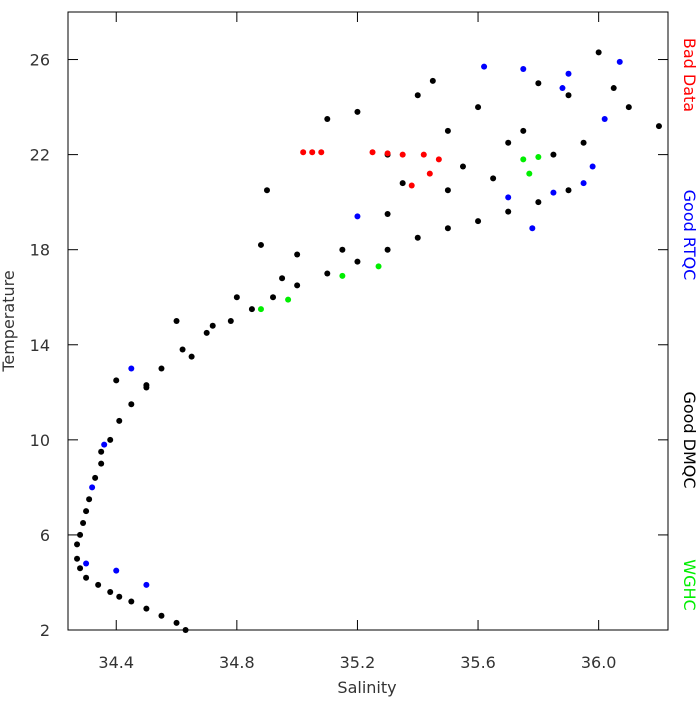 The image size is (700, 704). I want to click on x-tick-label: 36.0, so click(599, 662).